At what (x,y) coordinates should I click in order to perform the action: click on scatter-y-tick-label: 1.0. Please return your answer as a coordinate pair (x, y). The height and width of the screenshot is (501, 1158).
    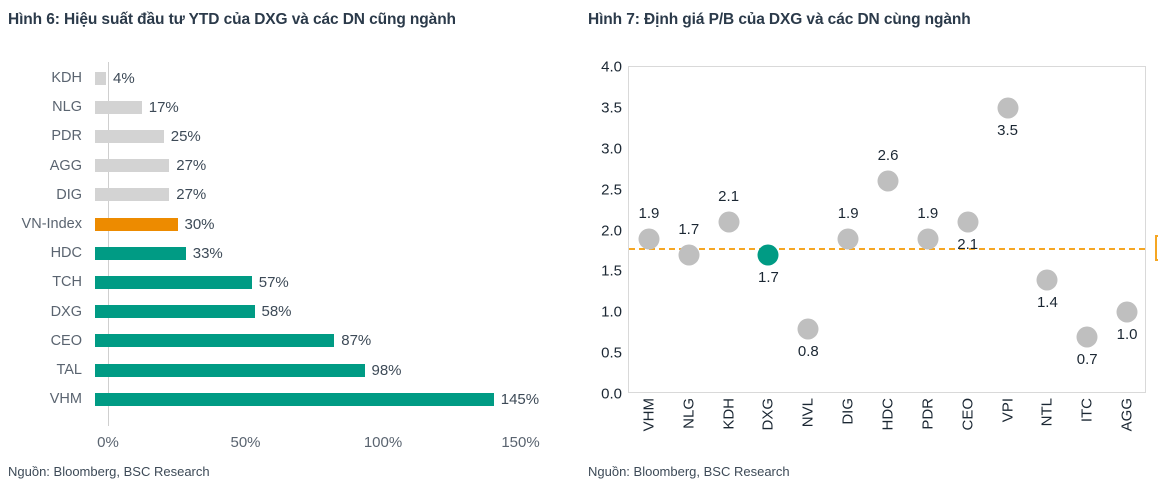
    Looking at the image, I should click on (611, 312).